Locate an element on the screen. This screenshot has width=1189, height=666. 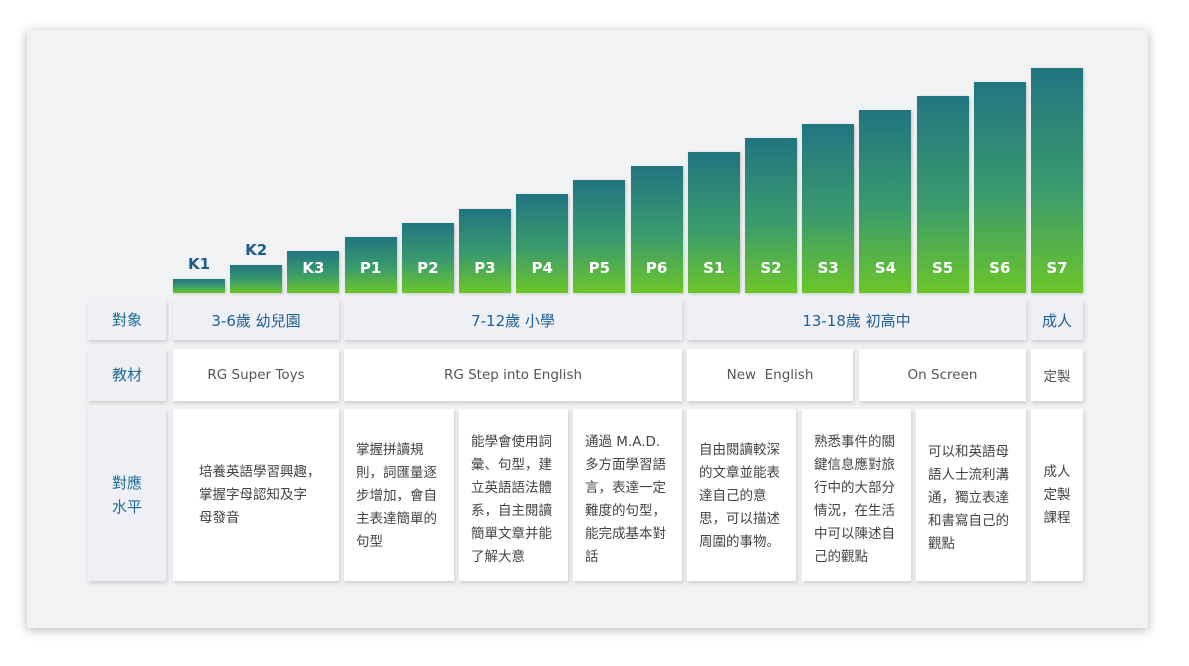
level-label-p1: P1 is located at coordinates (370, 268).